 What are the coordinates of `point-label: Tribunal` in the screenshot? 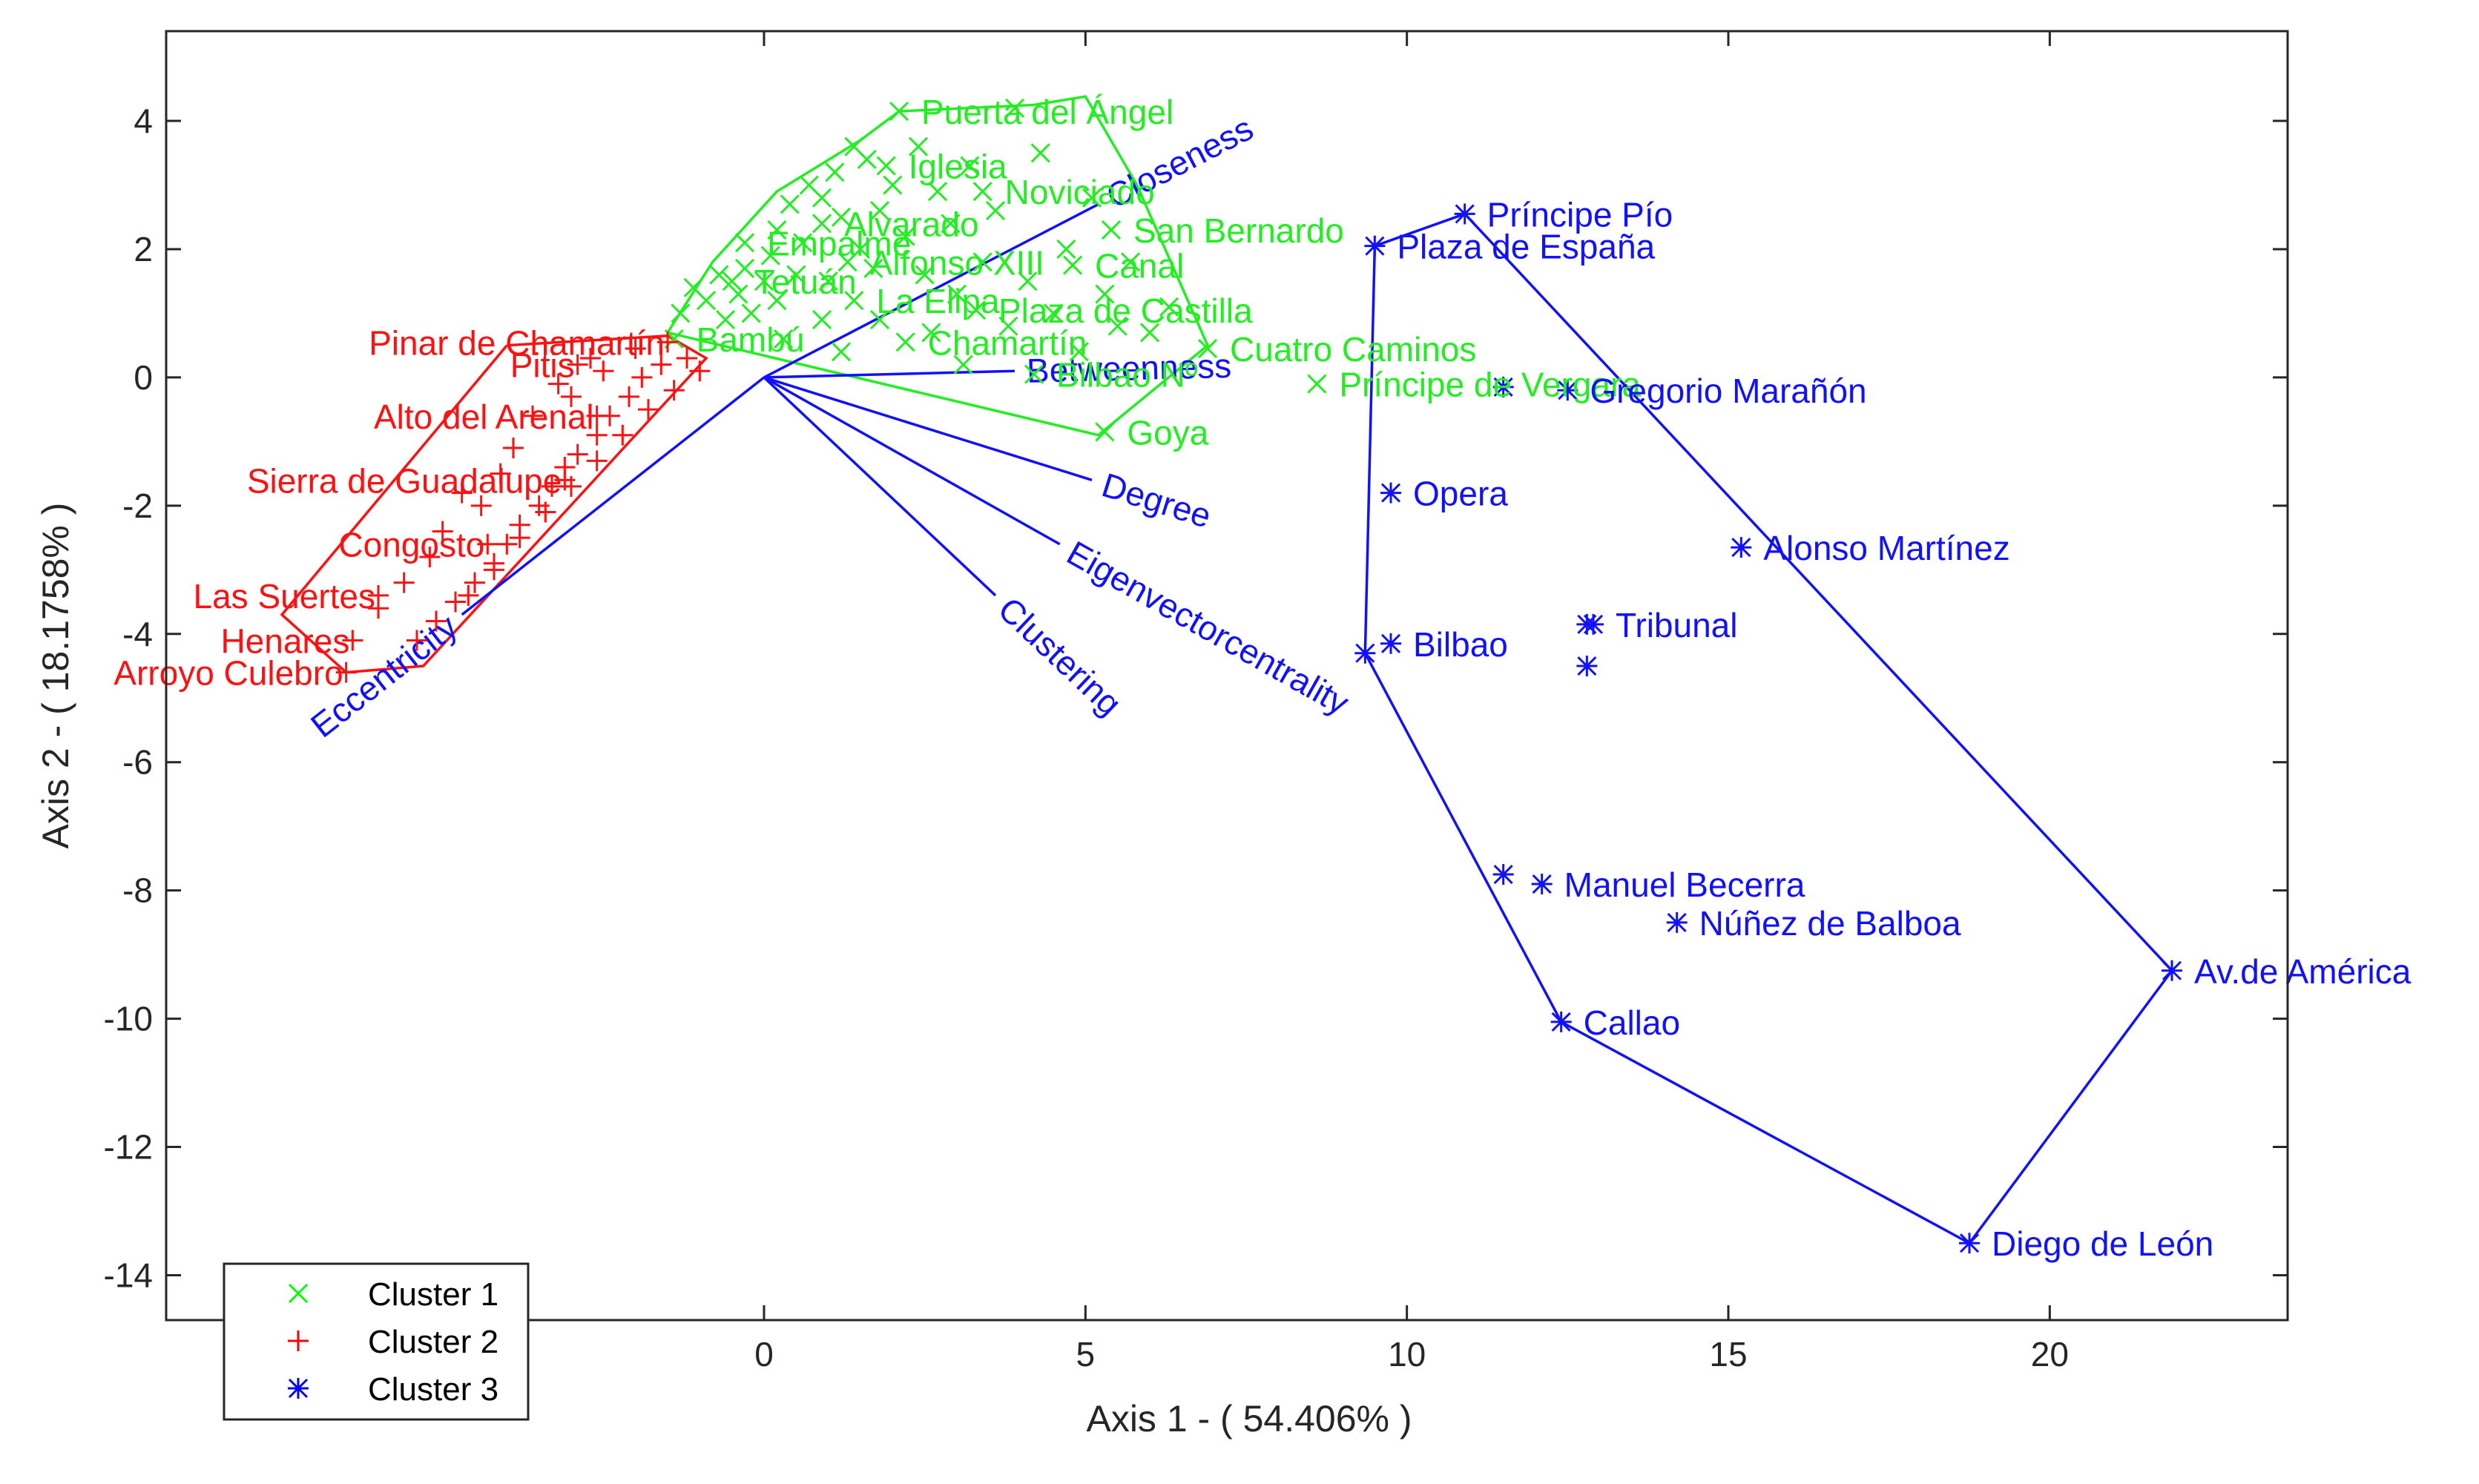 It's located at (1676, 625).